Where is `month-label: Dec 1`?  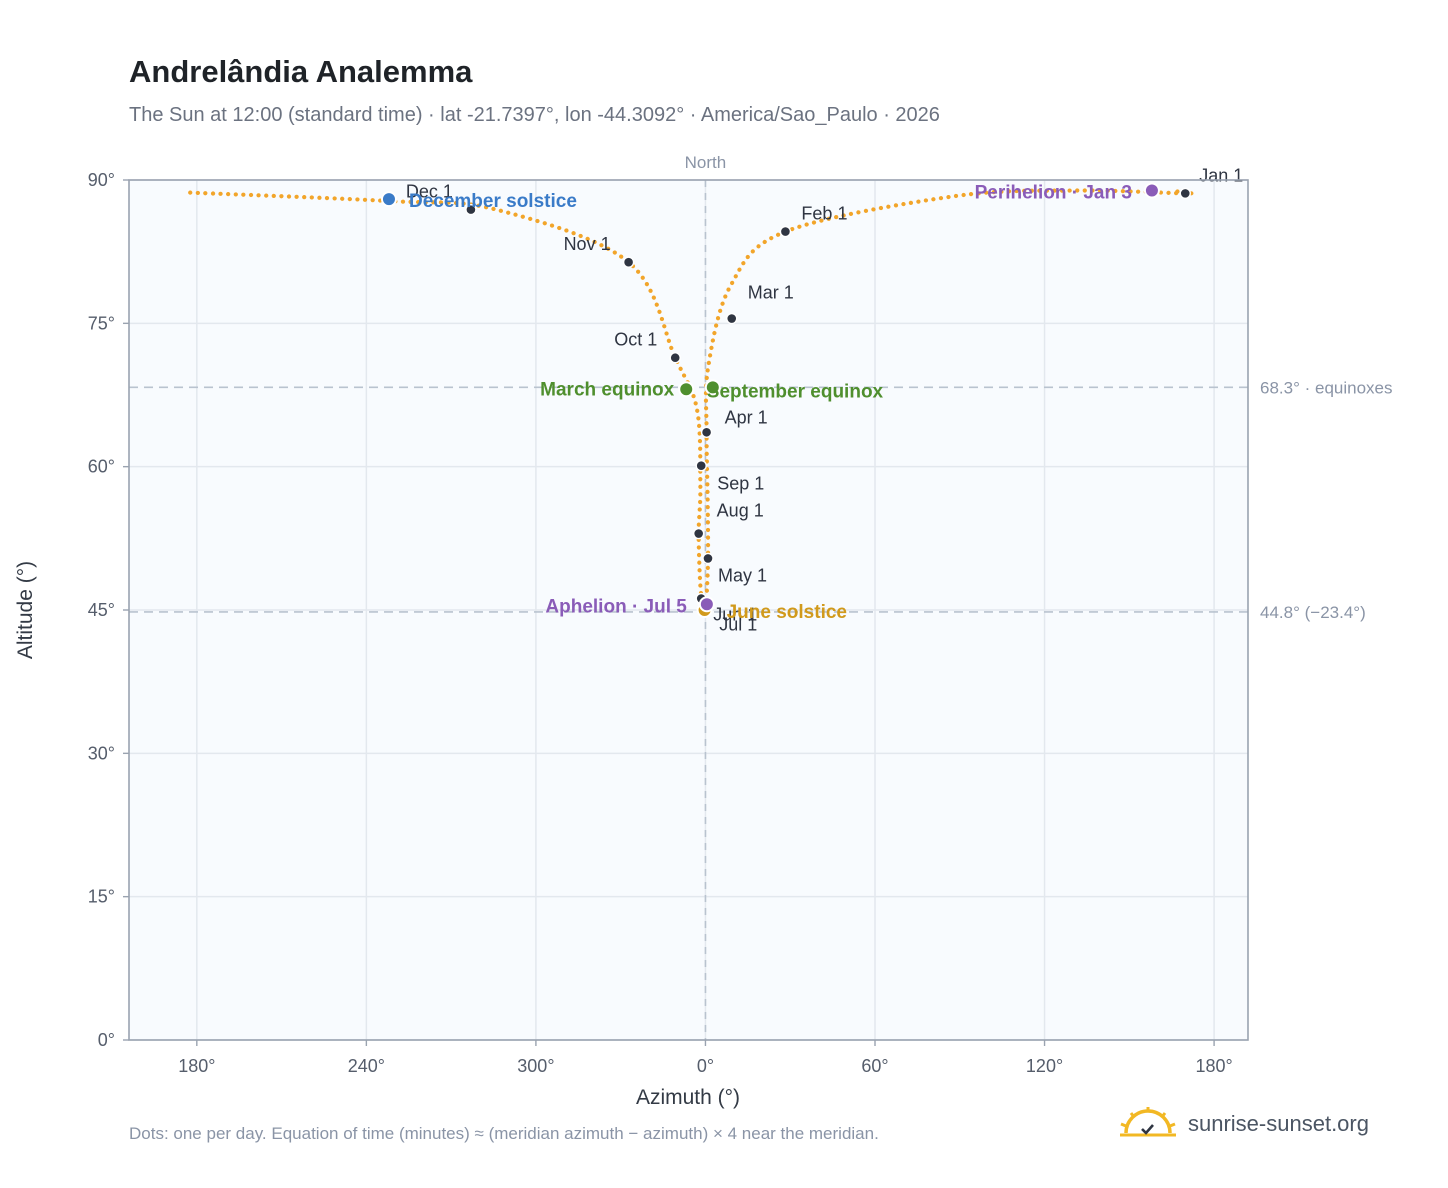
month-label: Dec 1 is located at coordinates (429, 192).